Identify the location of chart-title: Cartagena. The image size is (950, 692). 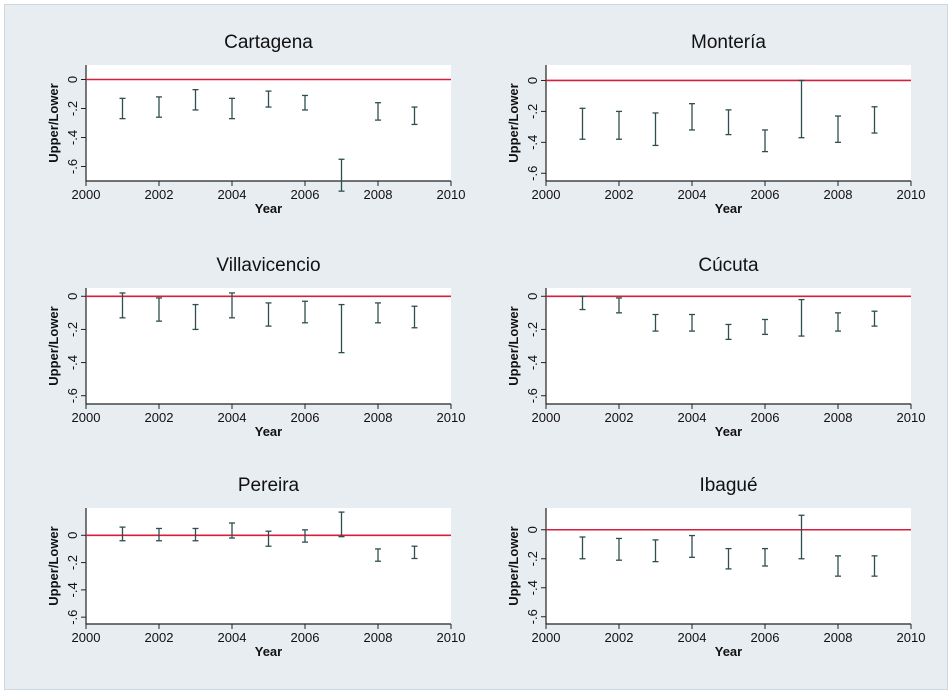
(268, 42).